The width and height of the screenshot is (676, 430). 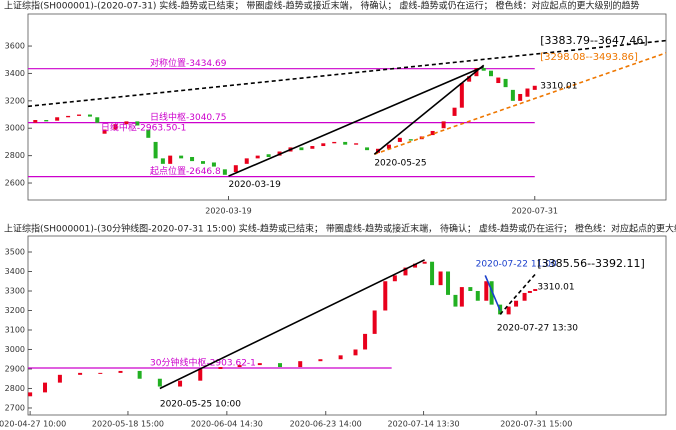 What do you see at coordinates (15, 251) in the screenshot?
I see `y-tick-label: 3500` at bounding box center [15, 251].